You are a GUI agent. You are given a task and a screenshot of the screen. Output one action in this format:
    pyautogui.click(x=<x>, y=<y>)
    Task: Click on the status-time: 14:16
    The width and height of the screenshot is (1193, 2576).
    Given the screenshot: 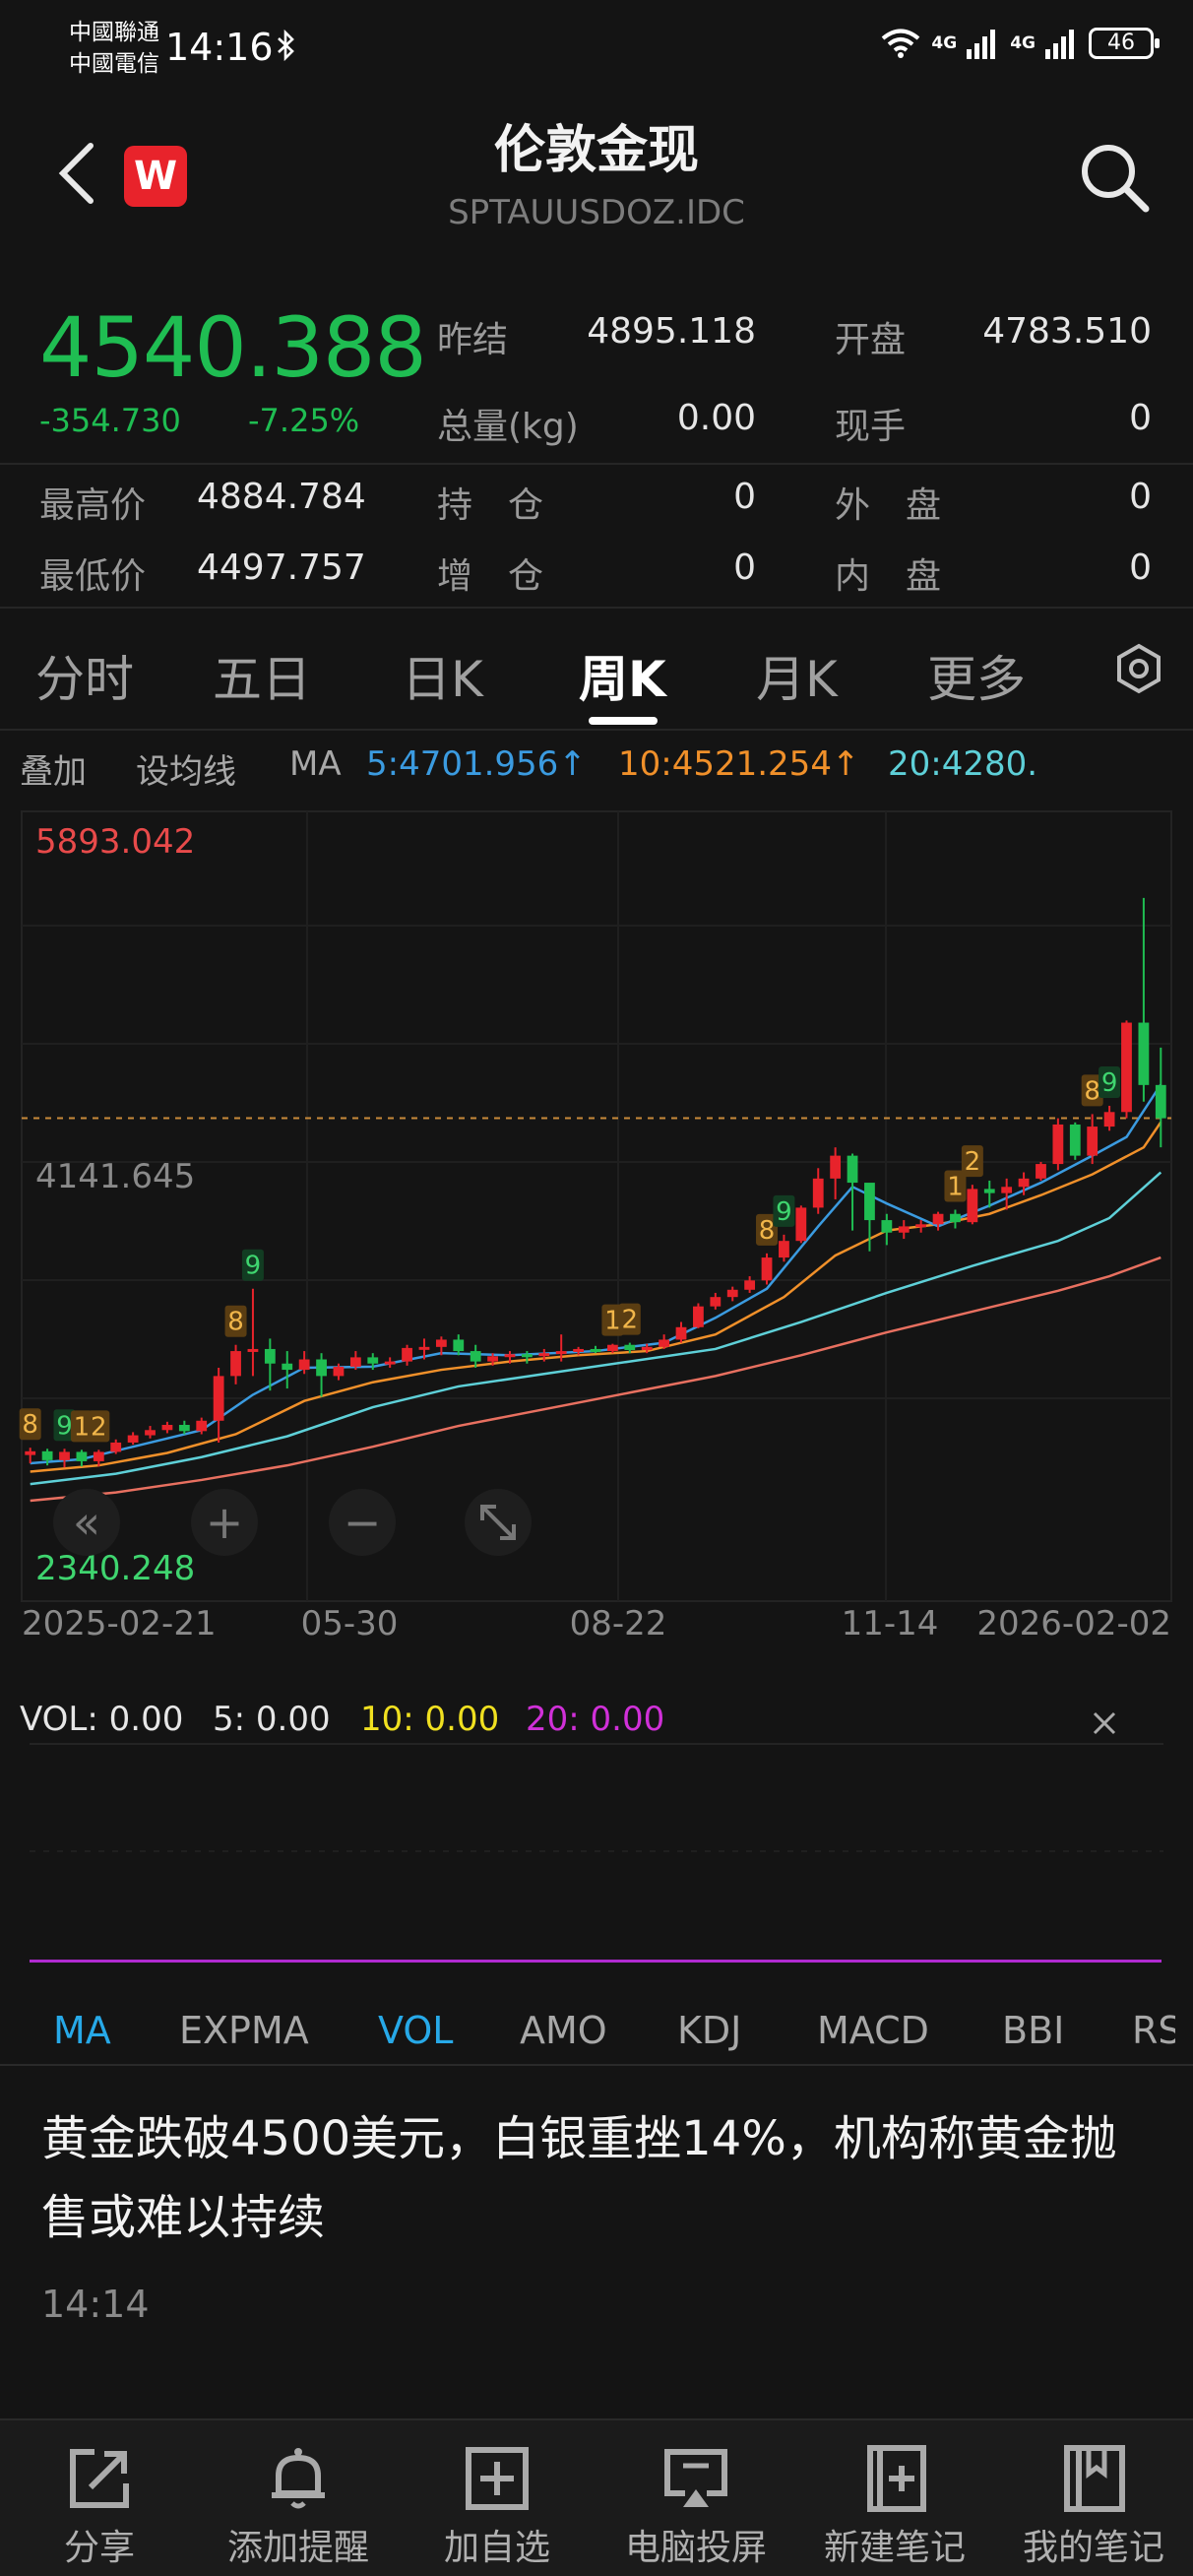 What is the action you would take?
    pyautogui.click(x=219, y=47)
    